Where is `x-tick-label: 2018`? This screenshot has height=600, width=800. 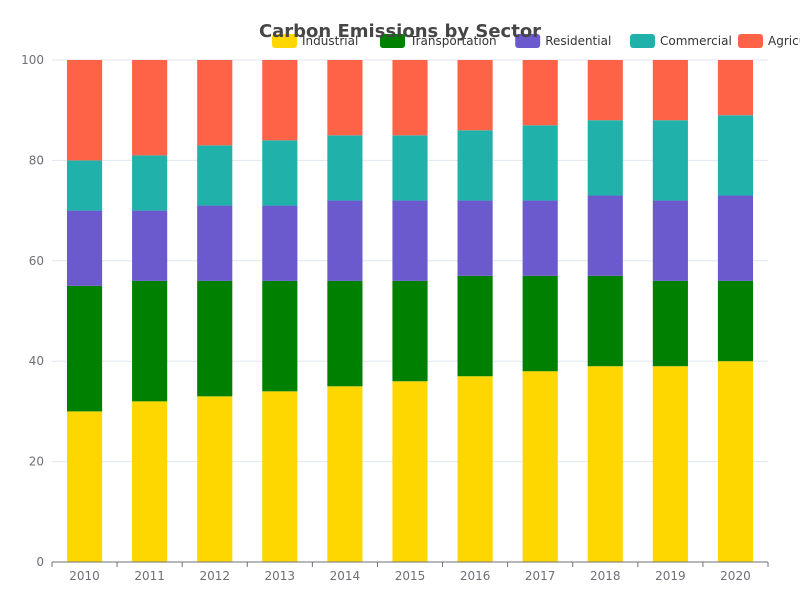 x-tick-label: 2018 is located at coordinates (605, 576).